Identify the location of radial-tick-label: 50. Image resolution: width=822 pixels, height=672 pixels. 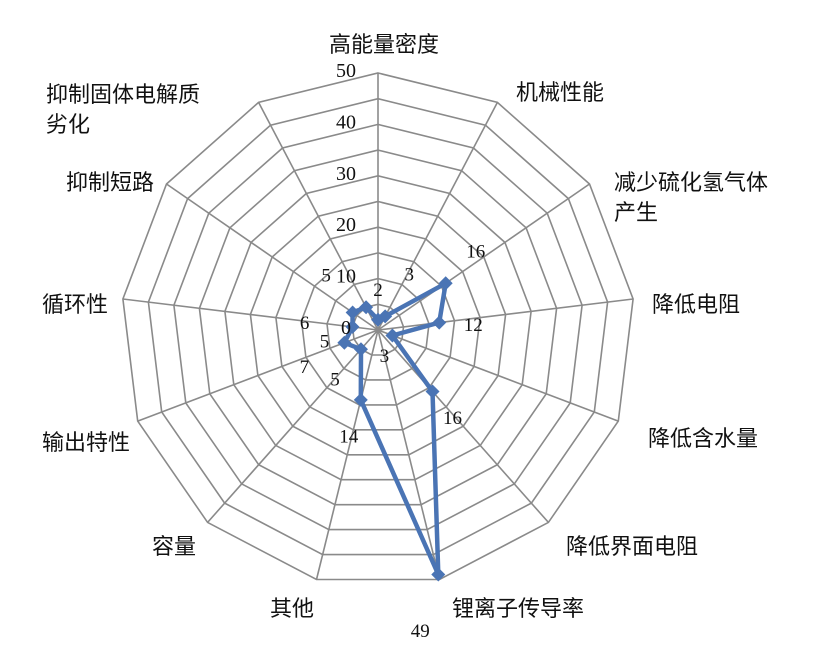
(346, 71).